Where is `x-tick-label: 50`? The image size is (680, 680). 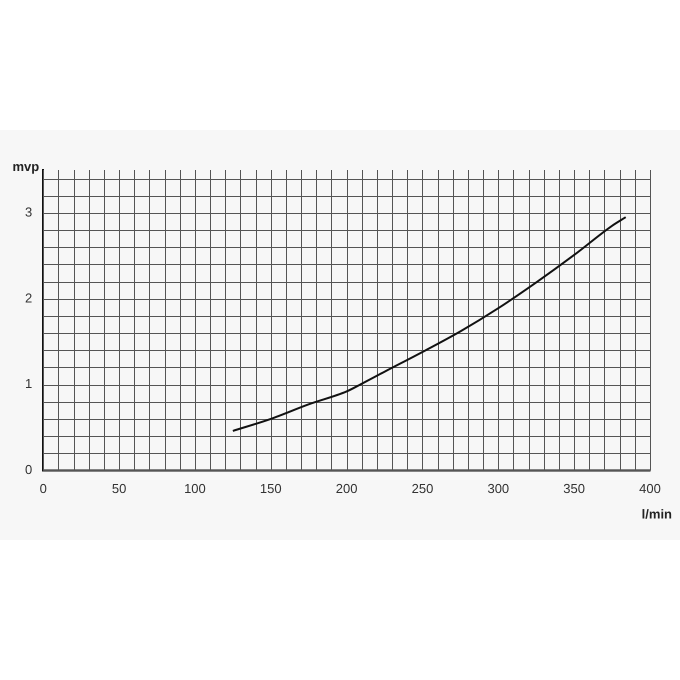
x-tick-label: 50 is located at coordinates (119, 488).